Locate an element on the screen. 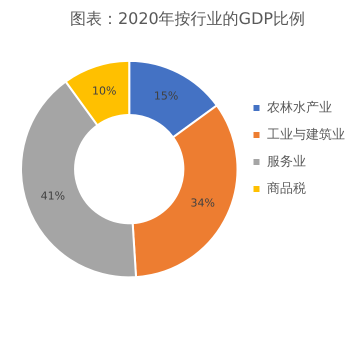 The height and width of the screenshot is (337, 361). legend-label: 服务业 is located at coordinates (286, 162).